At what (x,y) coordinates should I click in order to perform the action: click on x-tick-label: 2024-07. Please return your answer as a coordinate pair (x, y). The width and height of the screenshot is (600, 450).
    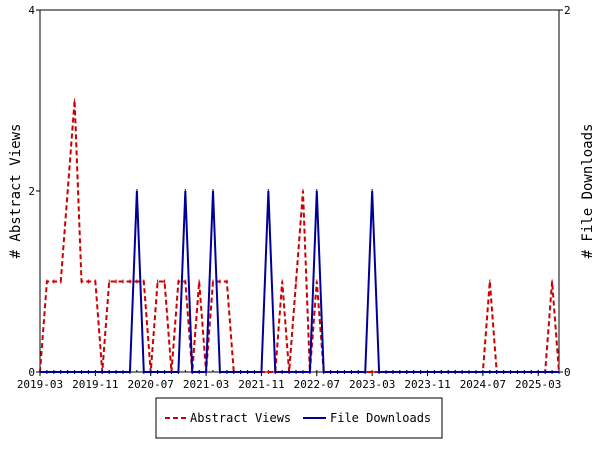
    Looking at the image, I should click on (483, 384).